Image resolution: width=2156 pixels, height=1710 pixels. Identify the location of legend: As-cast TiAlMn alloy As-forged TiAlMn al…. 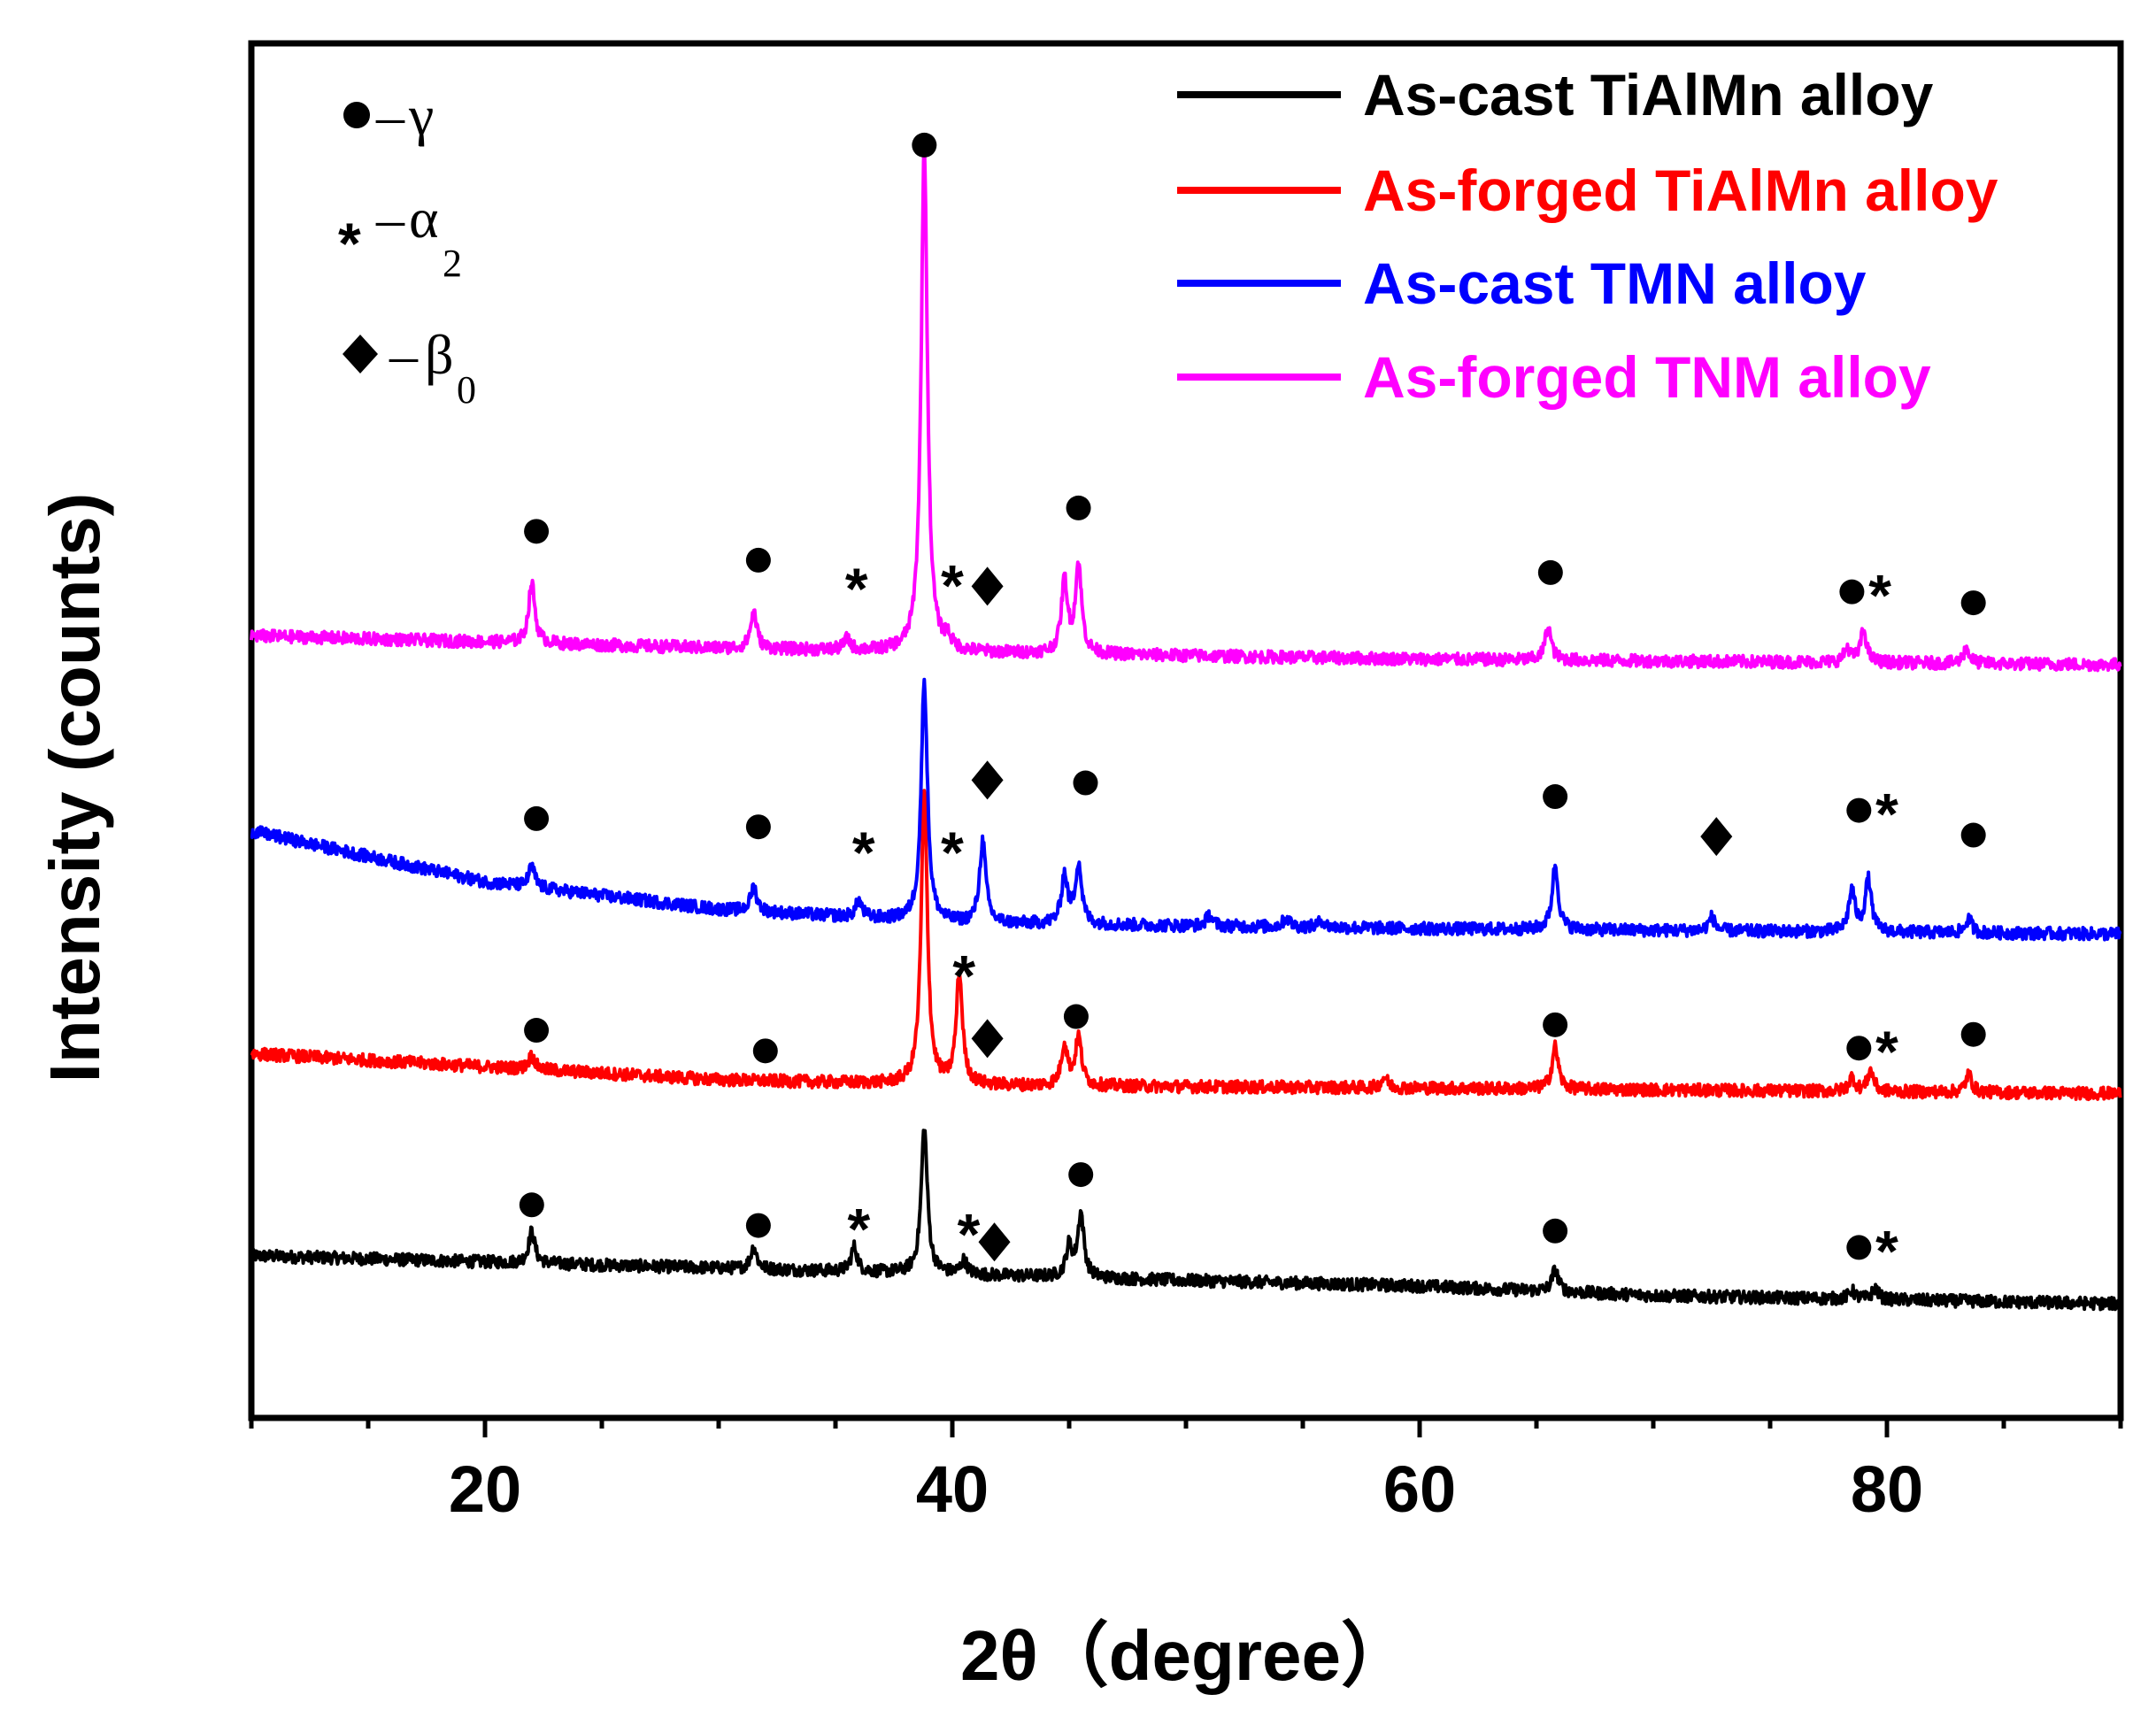
(1588, 236).